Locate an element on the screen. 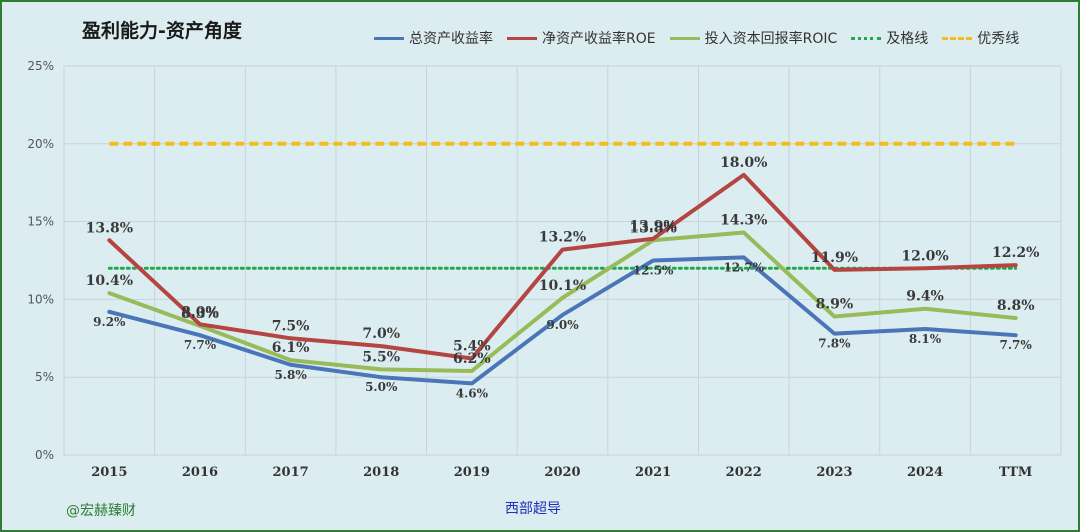  legend-label: 优秀线 is located at coordinates (998, 39).